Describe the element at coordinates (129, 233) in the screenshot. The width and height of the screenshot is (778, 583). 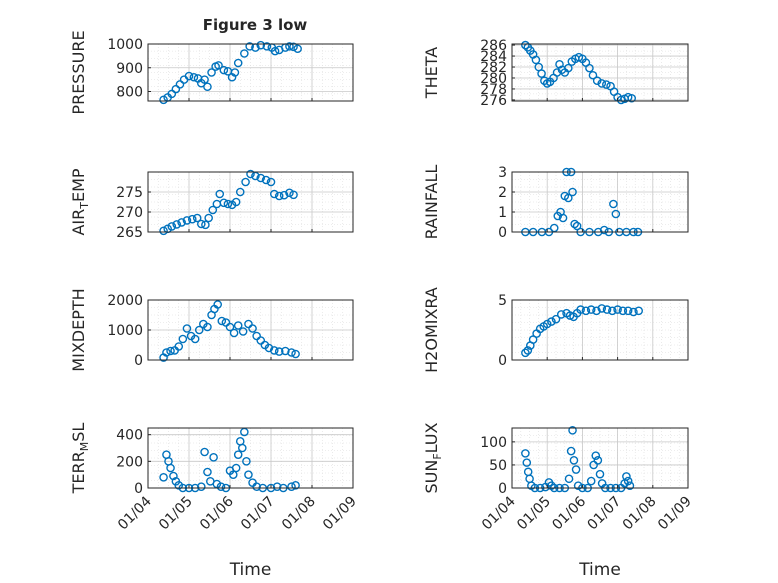
I see `y-tick-label: 265` at that location.